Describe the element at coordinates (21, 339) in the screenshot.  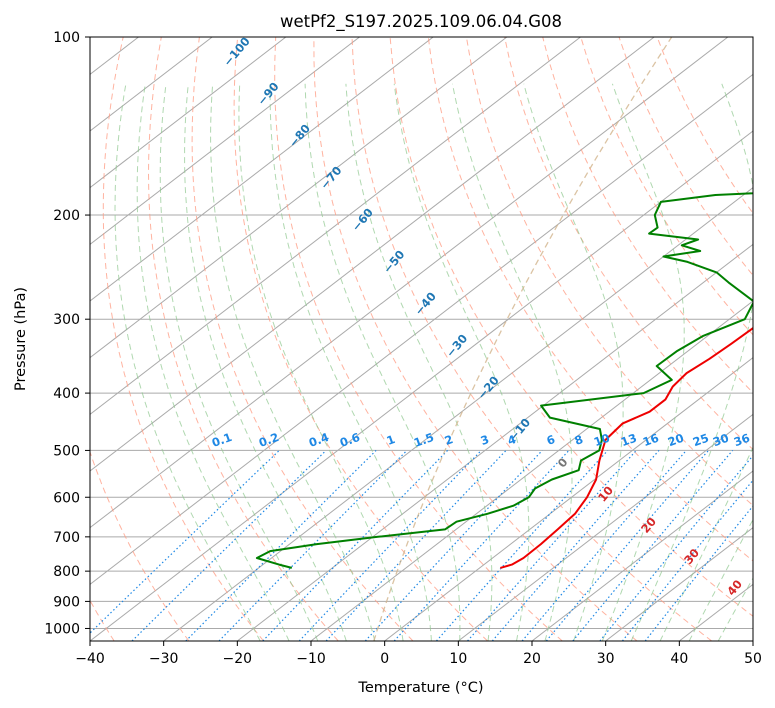
I see `y-axis-label: Pressure (hPa)` at that location.